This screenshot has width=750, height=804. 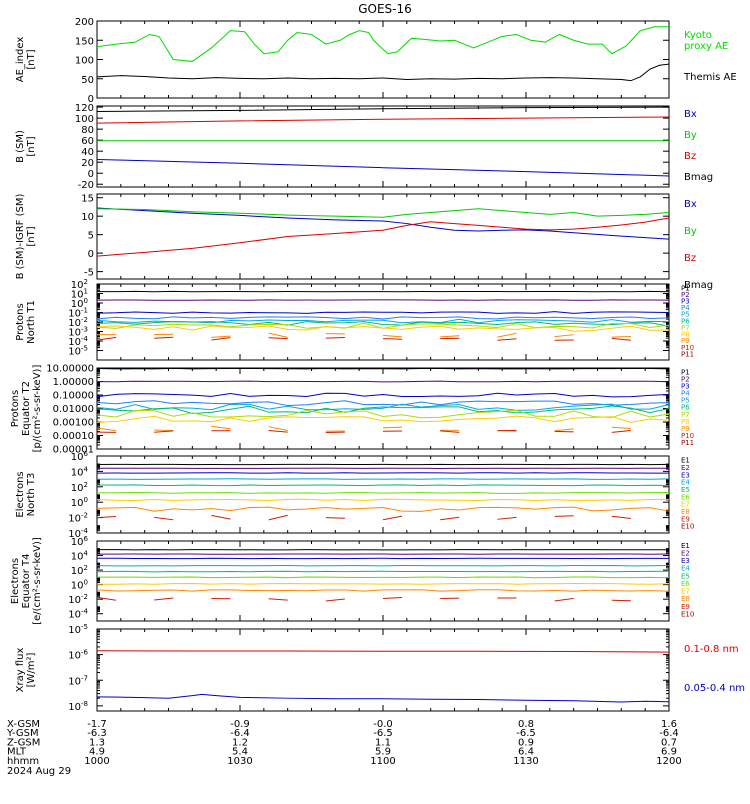 What do you see at coordinates (711, 649) in the screenshot?
I see `legend-0-1-0-8-nm: 0.1-0.8 nm` at bounding box center [711, 649].